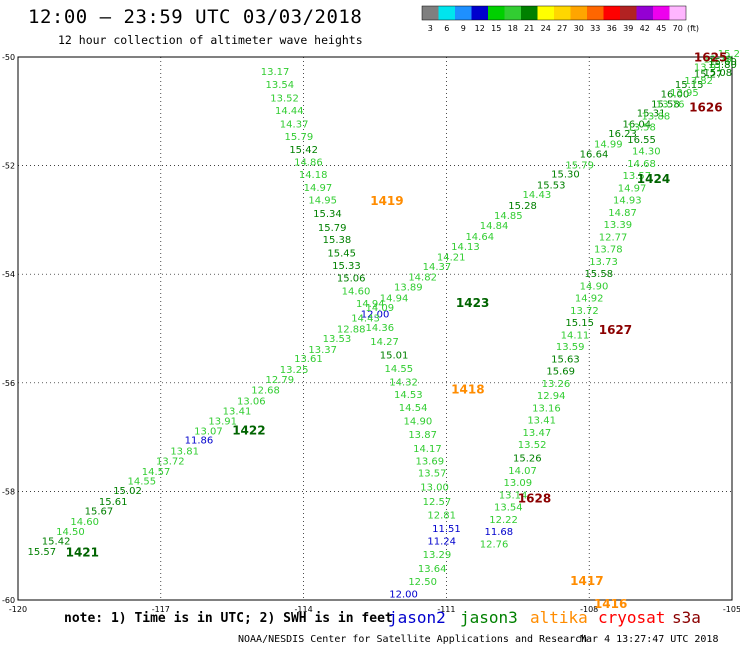 This screenshot has height=650, width=740. Describe the element at coordinates (608, 145) in the screenshot. I see `swh-reading: 14.99` at that location.